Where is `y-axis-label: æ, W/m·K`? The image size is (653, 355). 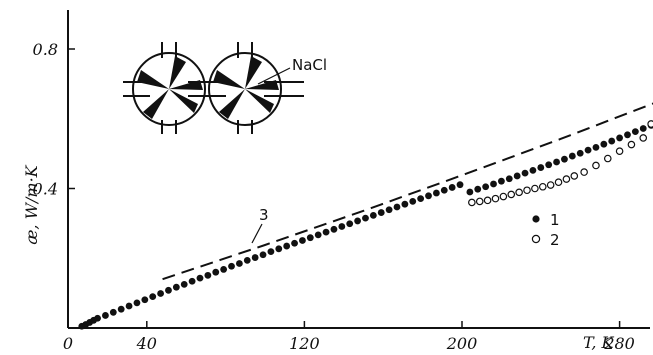
y-axis-label: æ, W/m·K is located at coordinates (31, 204).